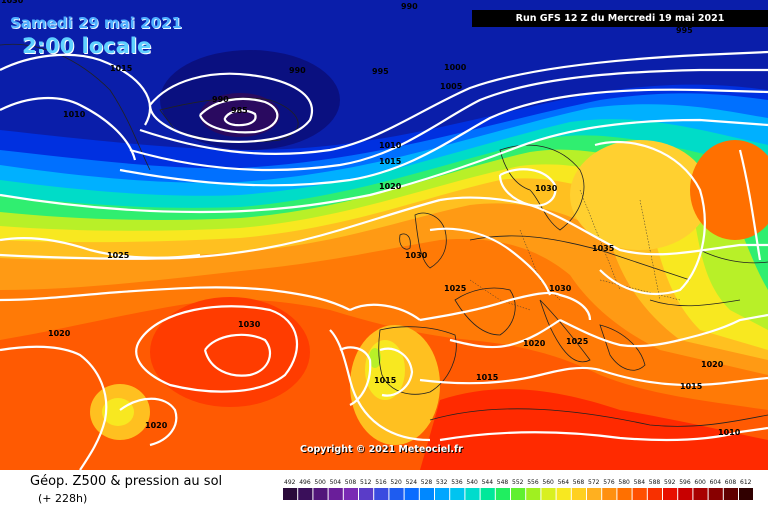 The image size is (768, 512). Describe the element at coordinates (609, 482) in the screenshot. I see `legend-value: 576` at that location.